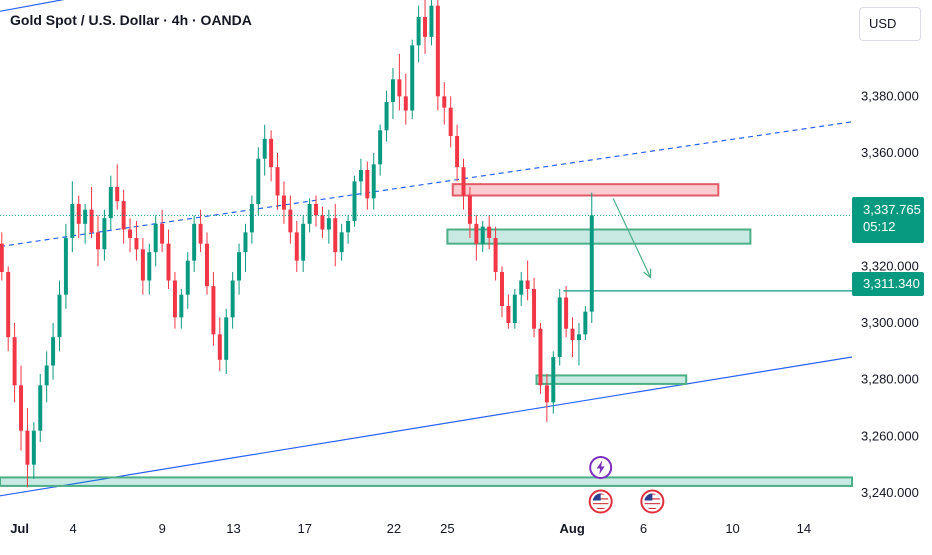 The image size is (932, 555). I want to click on level-price-tag: 3,311.340, so click(888, 284).